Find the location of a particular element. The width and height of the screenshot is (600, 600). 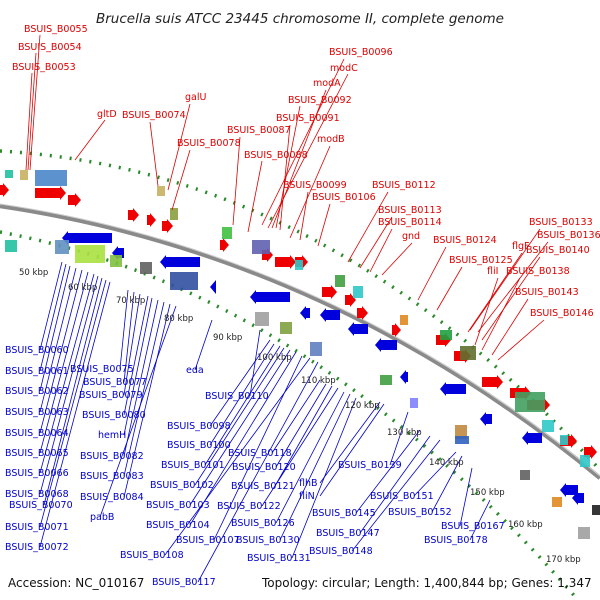

gene-label: pabB is located at coordinates (102, 517).